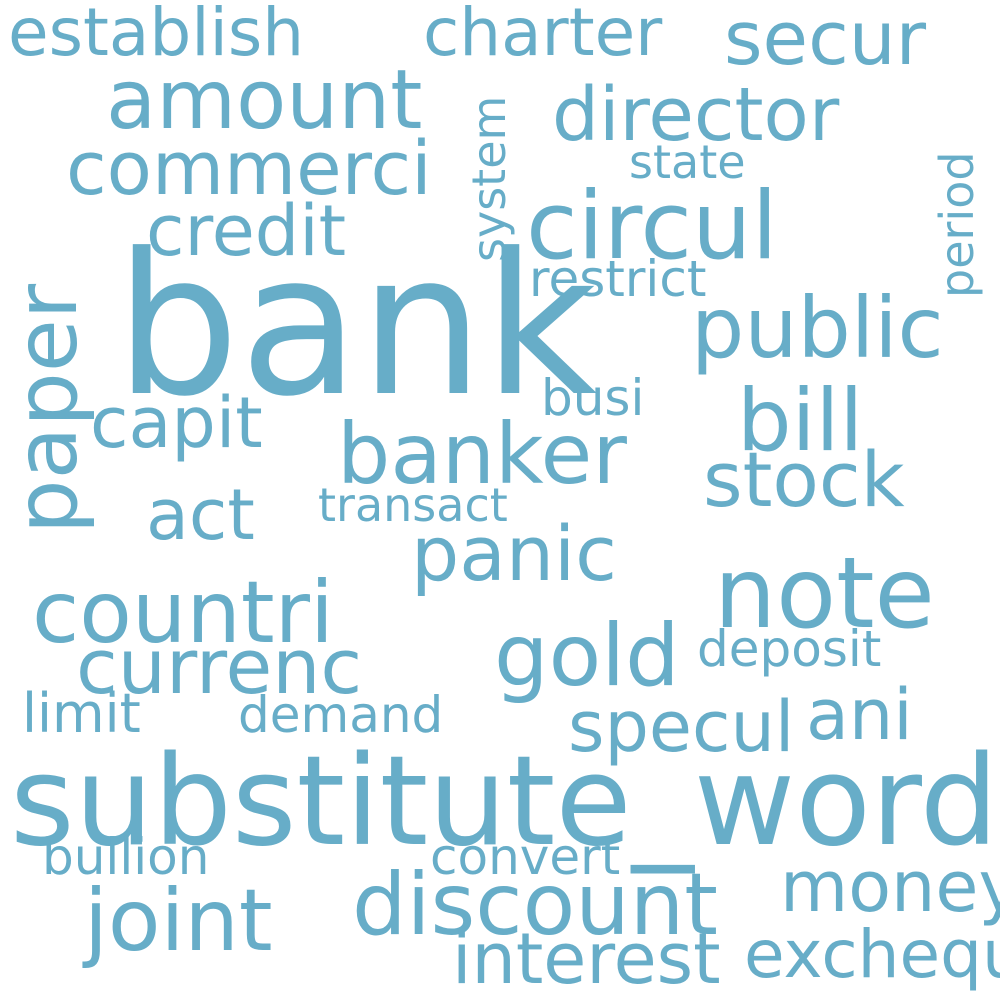 This screenshot has height=1000, width=1000. What do you see at coordinates (587, 656) in the screenshot?
I see `word-gold: gold` at bounding box center [587, 656].